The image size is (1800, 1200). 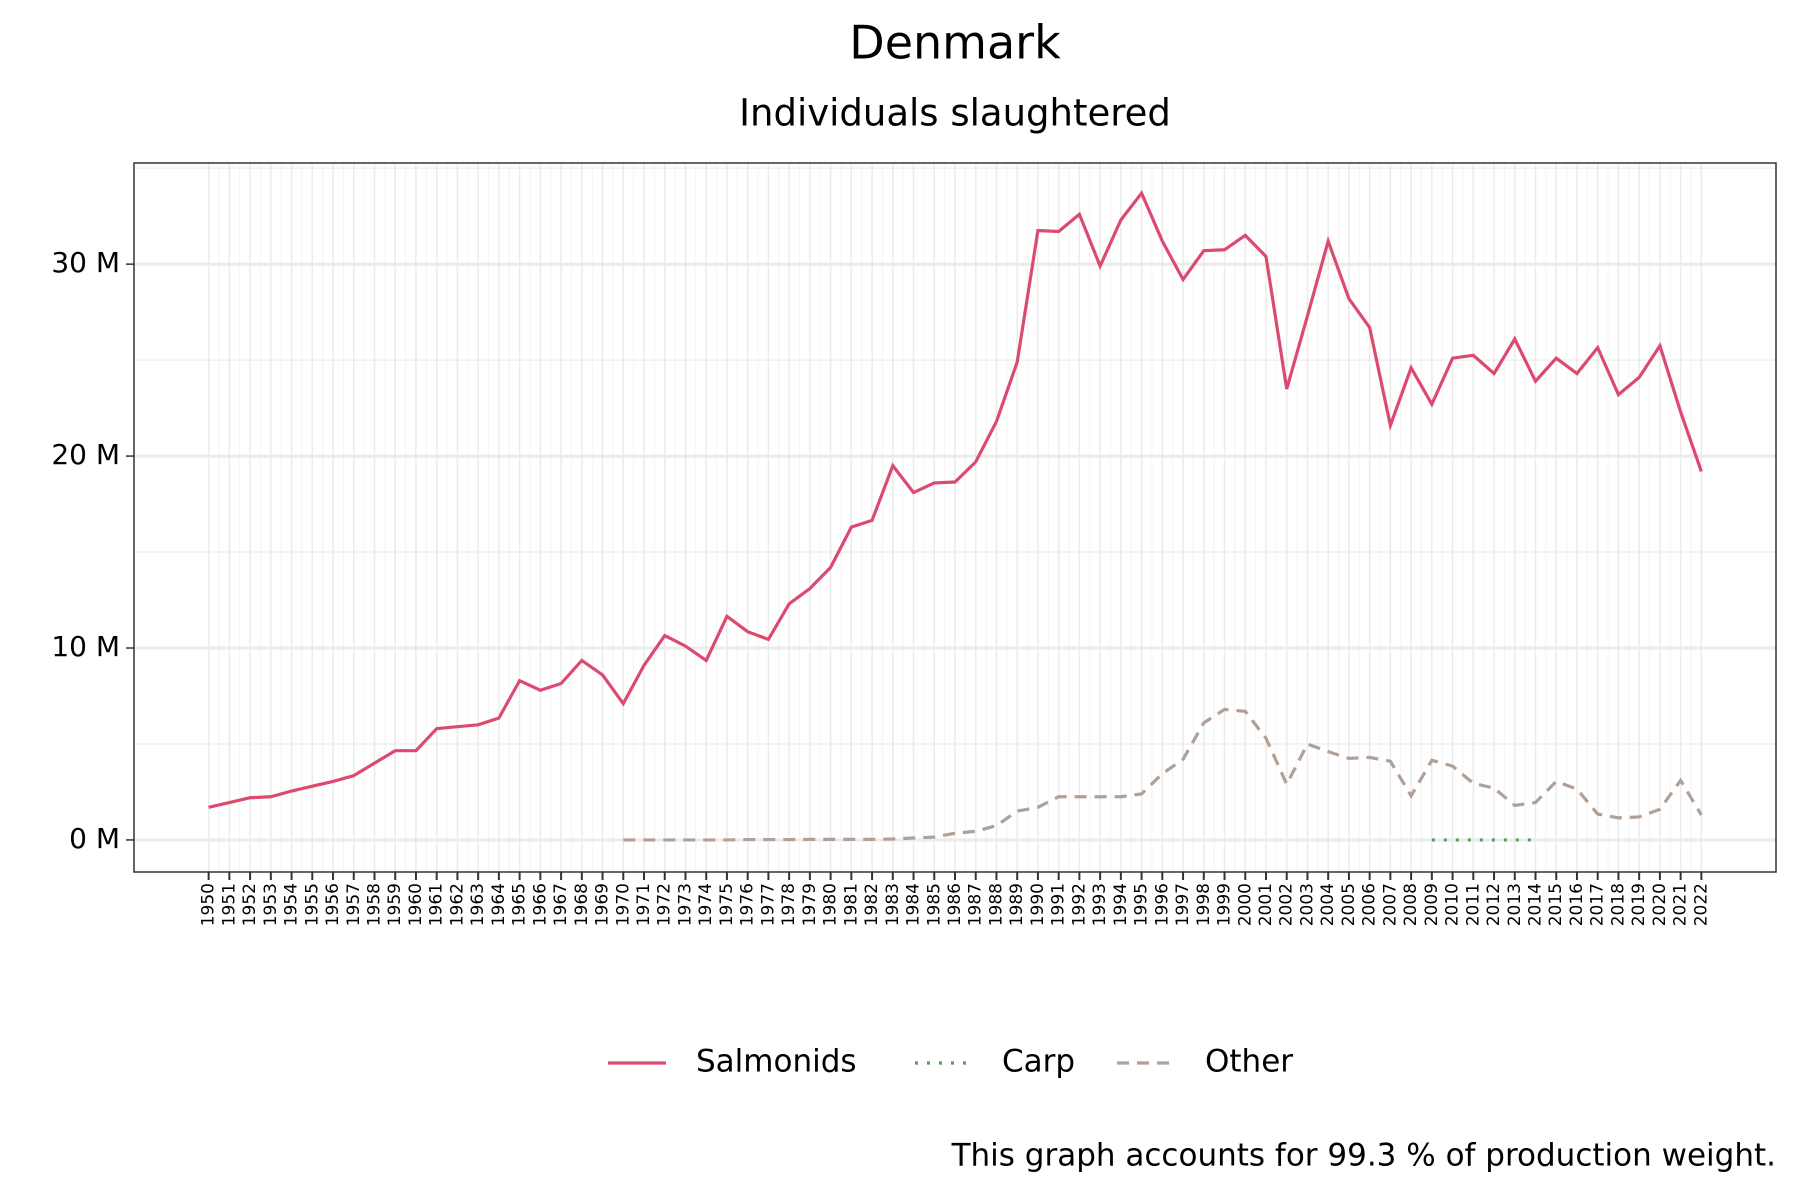 What do you see at coordinates (312, 904) in the screenshot?
I see `x-tick-label: 1955` at bounding box center [312, 904].